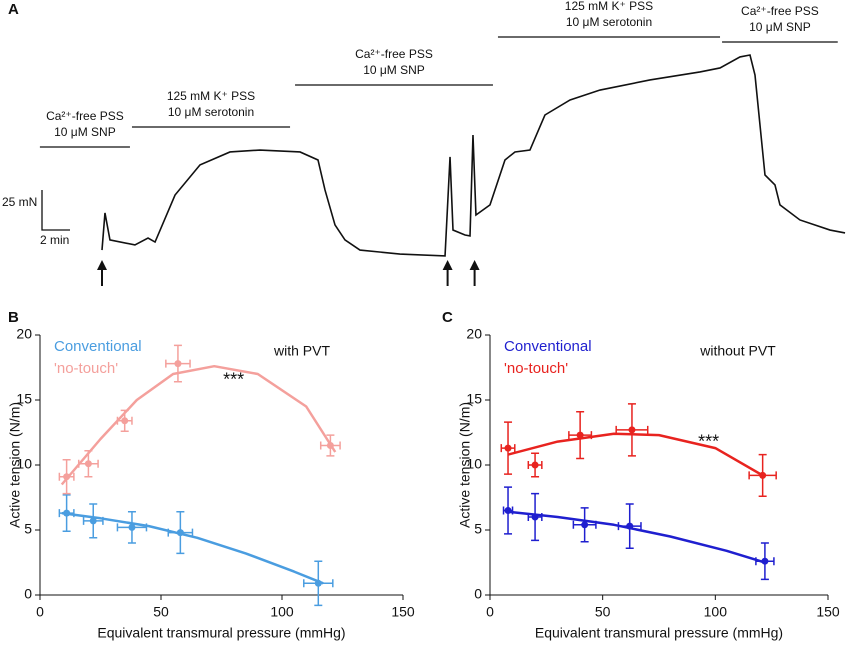 This screenshot has width=850, height=650. Describe the element at coordinates (19, 202) in the screenshot. I see `scale-y-label: 25 mN` at that location.